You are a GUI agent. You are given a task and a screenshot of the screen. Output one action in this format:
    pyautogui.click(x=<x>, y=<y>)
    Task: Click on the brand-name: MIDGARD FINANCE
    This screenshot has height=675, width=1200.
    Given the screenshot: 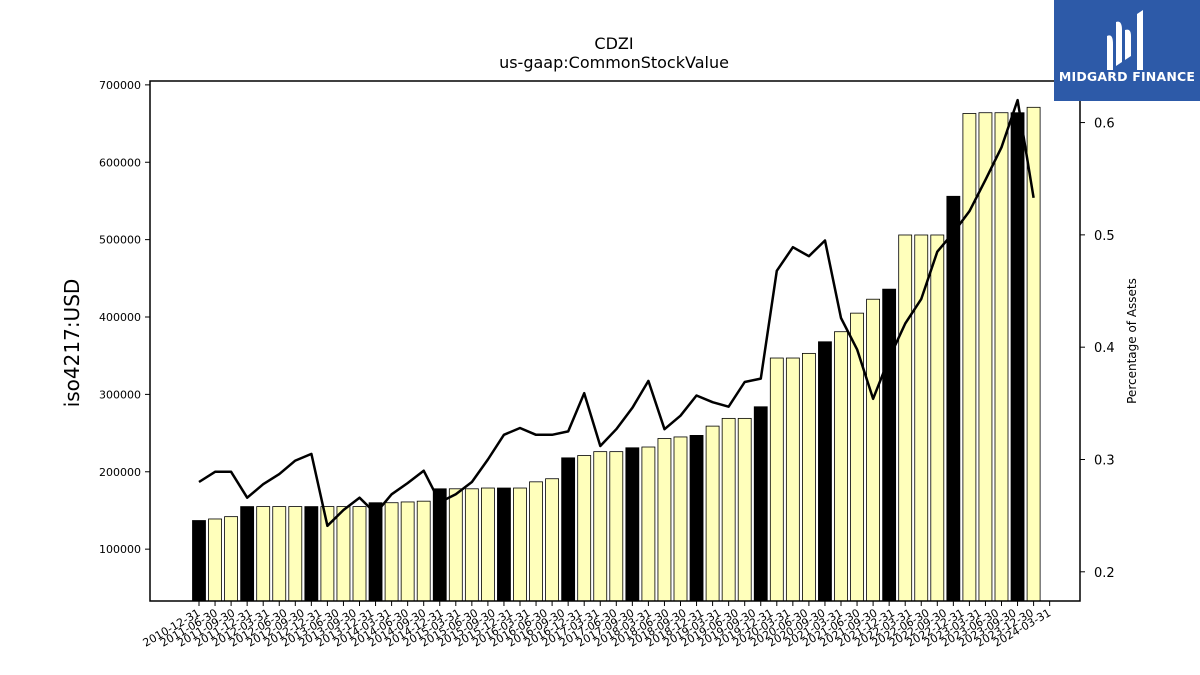 What is the action you would take?
    pyautogui.click(x=1127, y=76)
    